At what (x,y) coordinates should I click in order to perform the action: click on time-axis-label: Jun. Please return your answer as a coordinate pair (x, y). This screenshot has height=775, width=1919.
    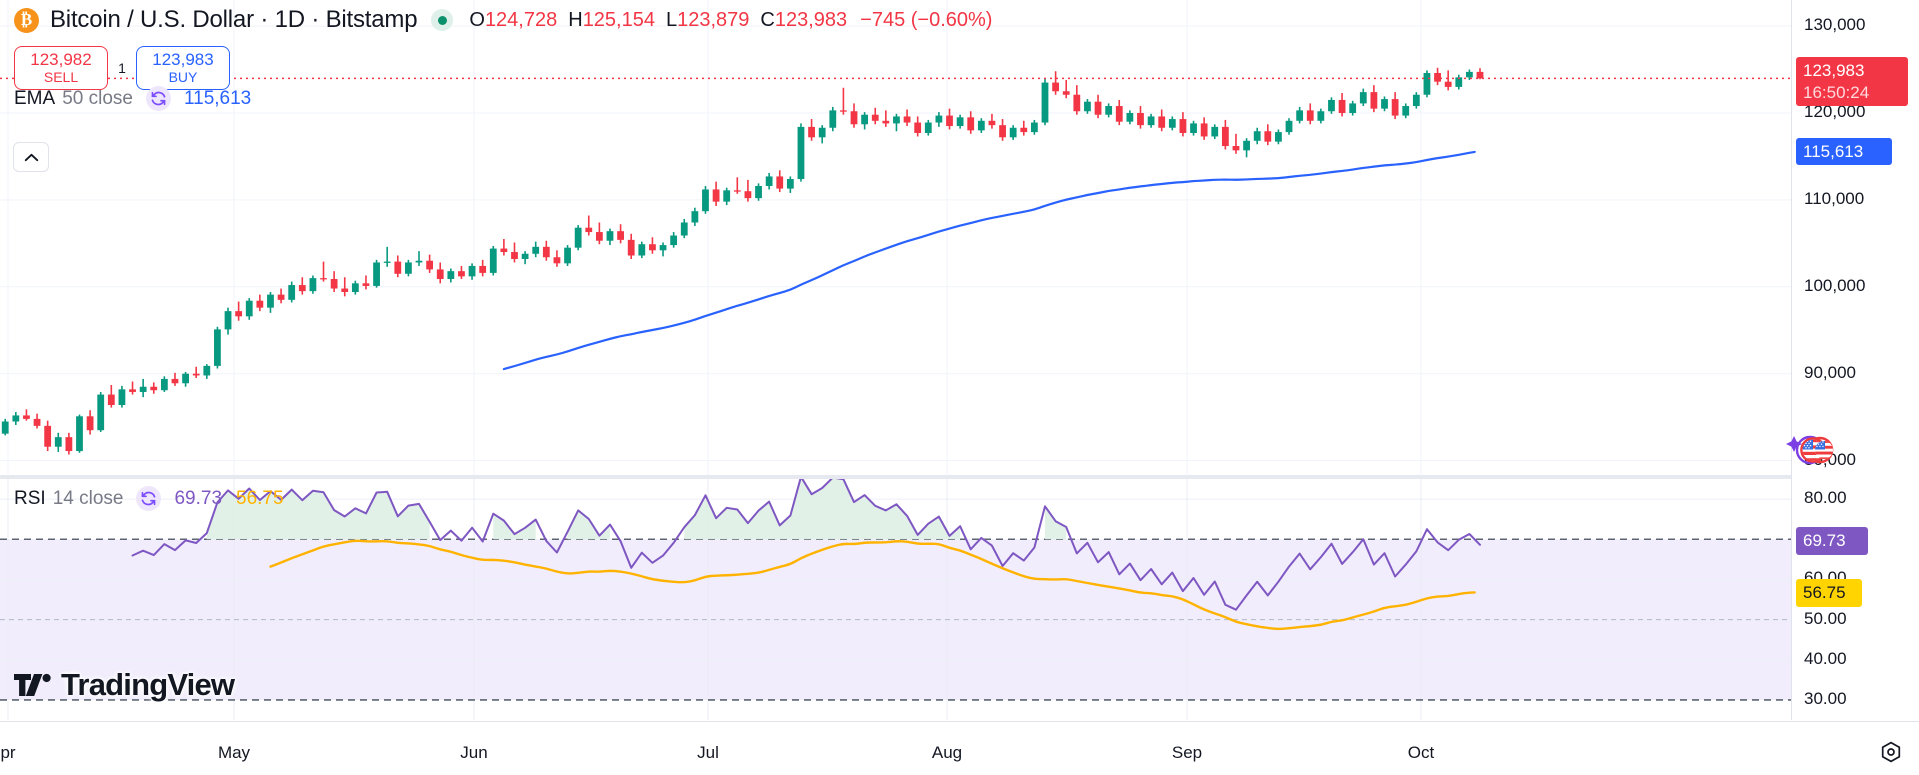
    Looking at the image, I should click on (474, 752).